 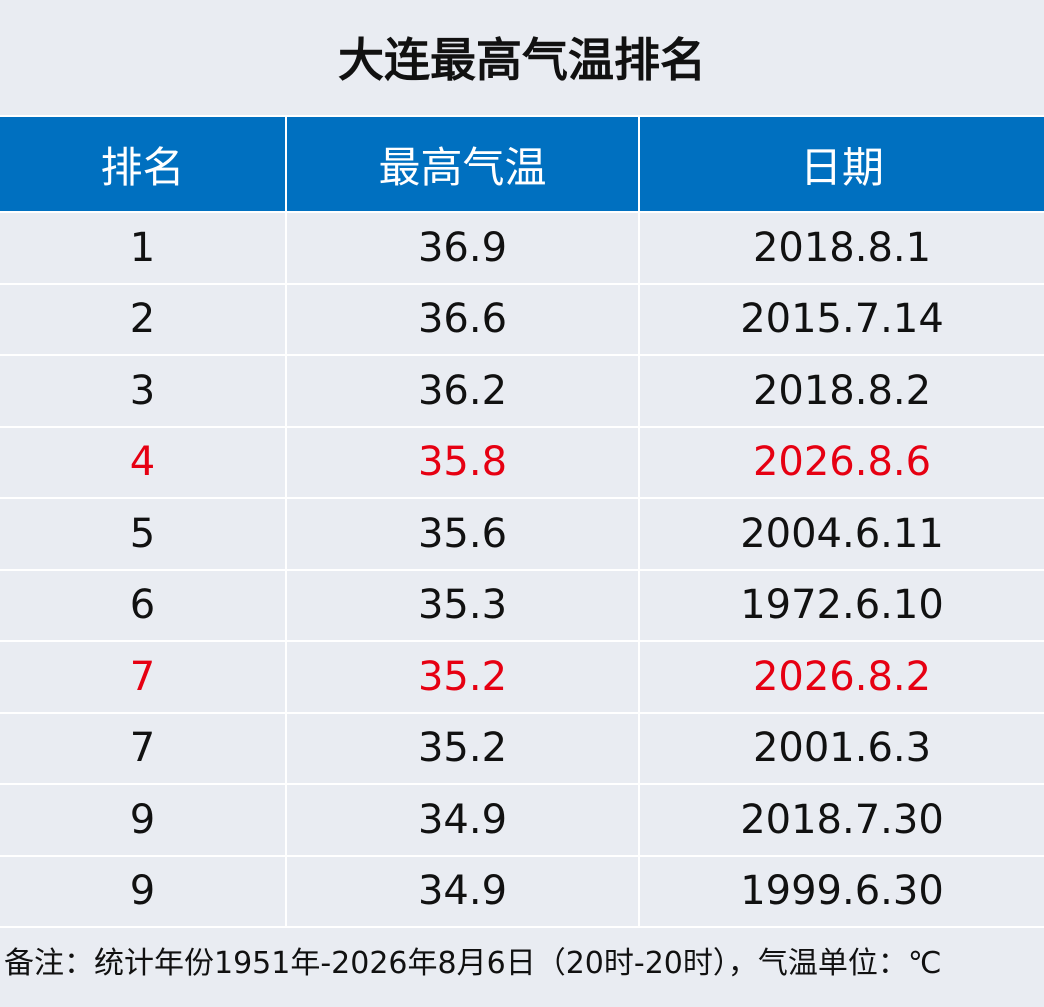 What do you see at coordinates (462, 248) in the screenshot?
I see `table-cell: 36.9` at bounding box center [462, 248].